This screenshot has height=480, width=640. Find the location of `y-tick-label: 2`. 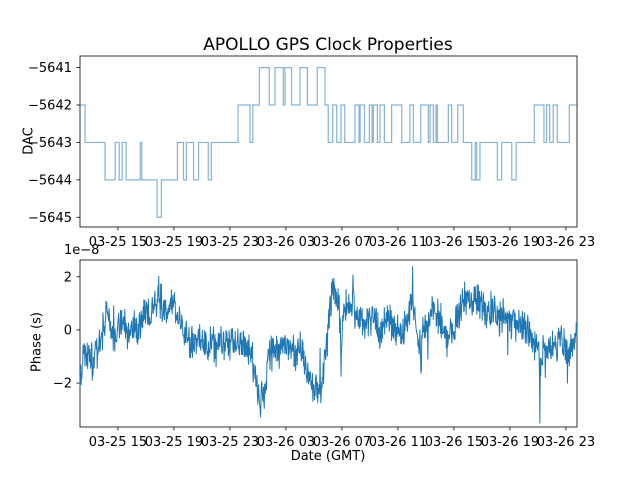

y-tick-label: 2 is located at coordinates (68, 277).